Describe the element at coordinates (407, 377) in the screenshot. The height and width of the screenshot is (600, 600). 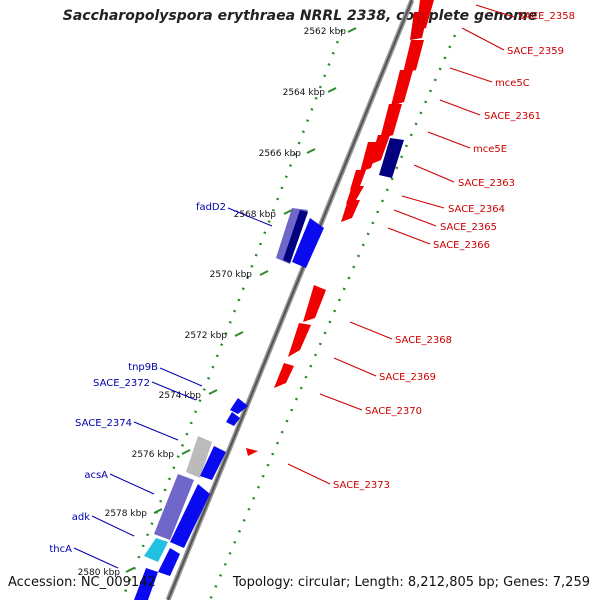
I see `reverse-label: SACE_2369` at that location.